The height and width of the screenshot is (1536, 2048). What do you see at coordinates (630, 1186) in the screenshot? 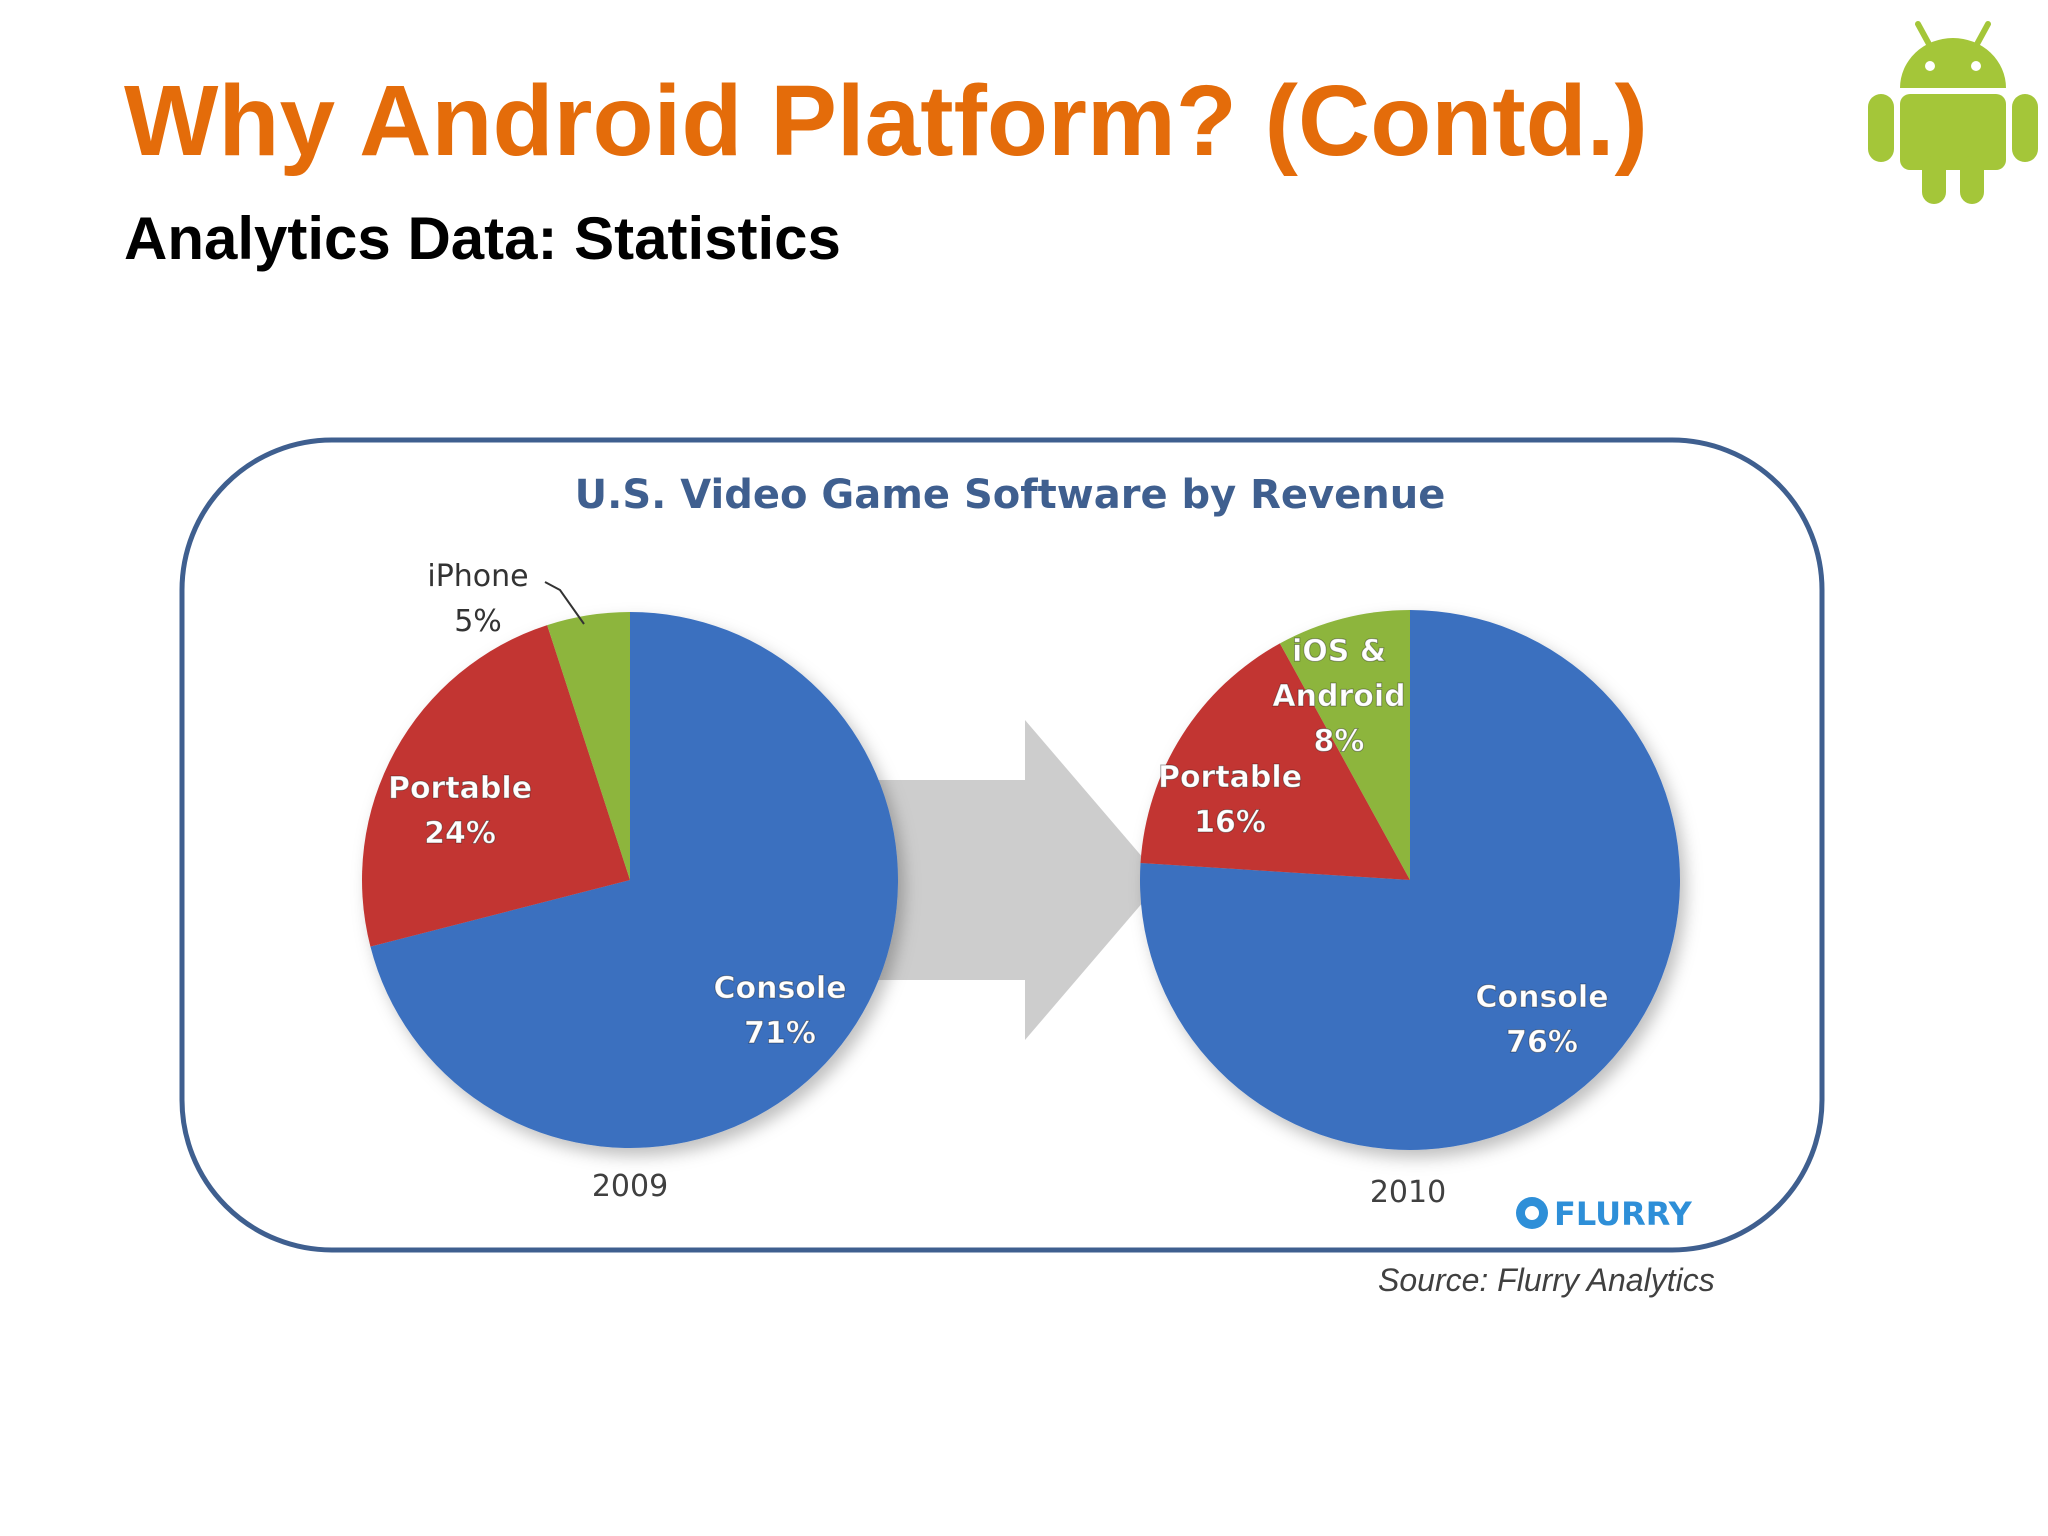
I see `year-label-2009: 2009` at bounding box center [630, 1186].